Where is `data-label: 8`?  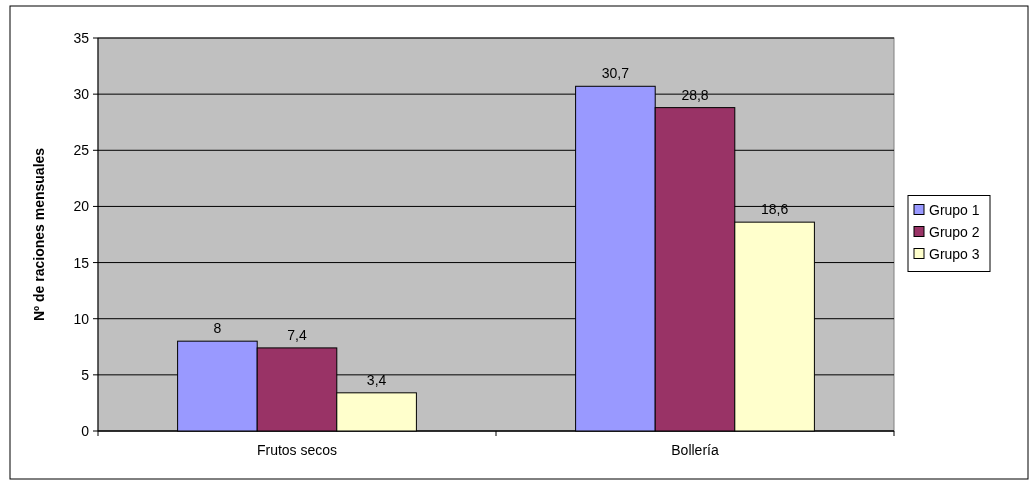
data-label: 8 is located at coordinates (217, 328).